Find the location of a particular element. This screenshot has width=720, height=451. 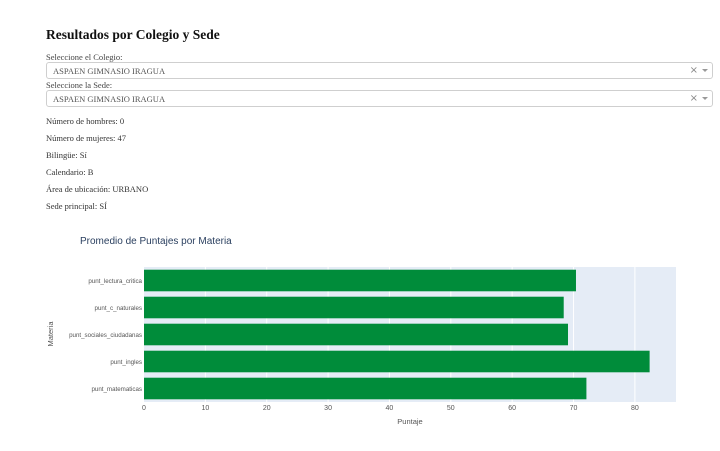

x-tick-label: 70 is located at coordinates (574, 408).